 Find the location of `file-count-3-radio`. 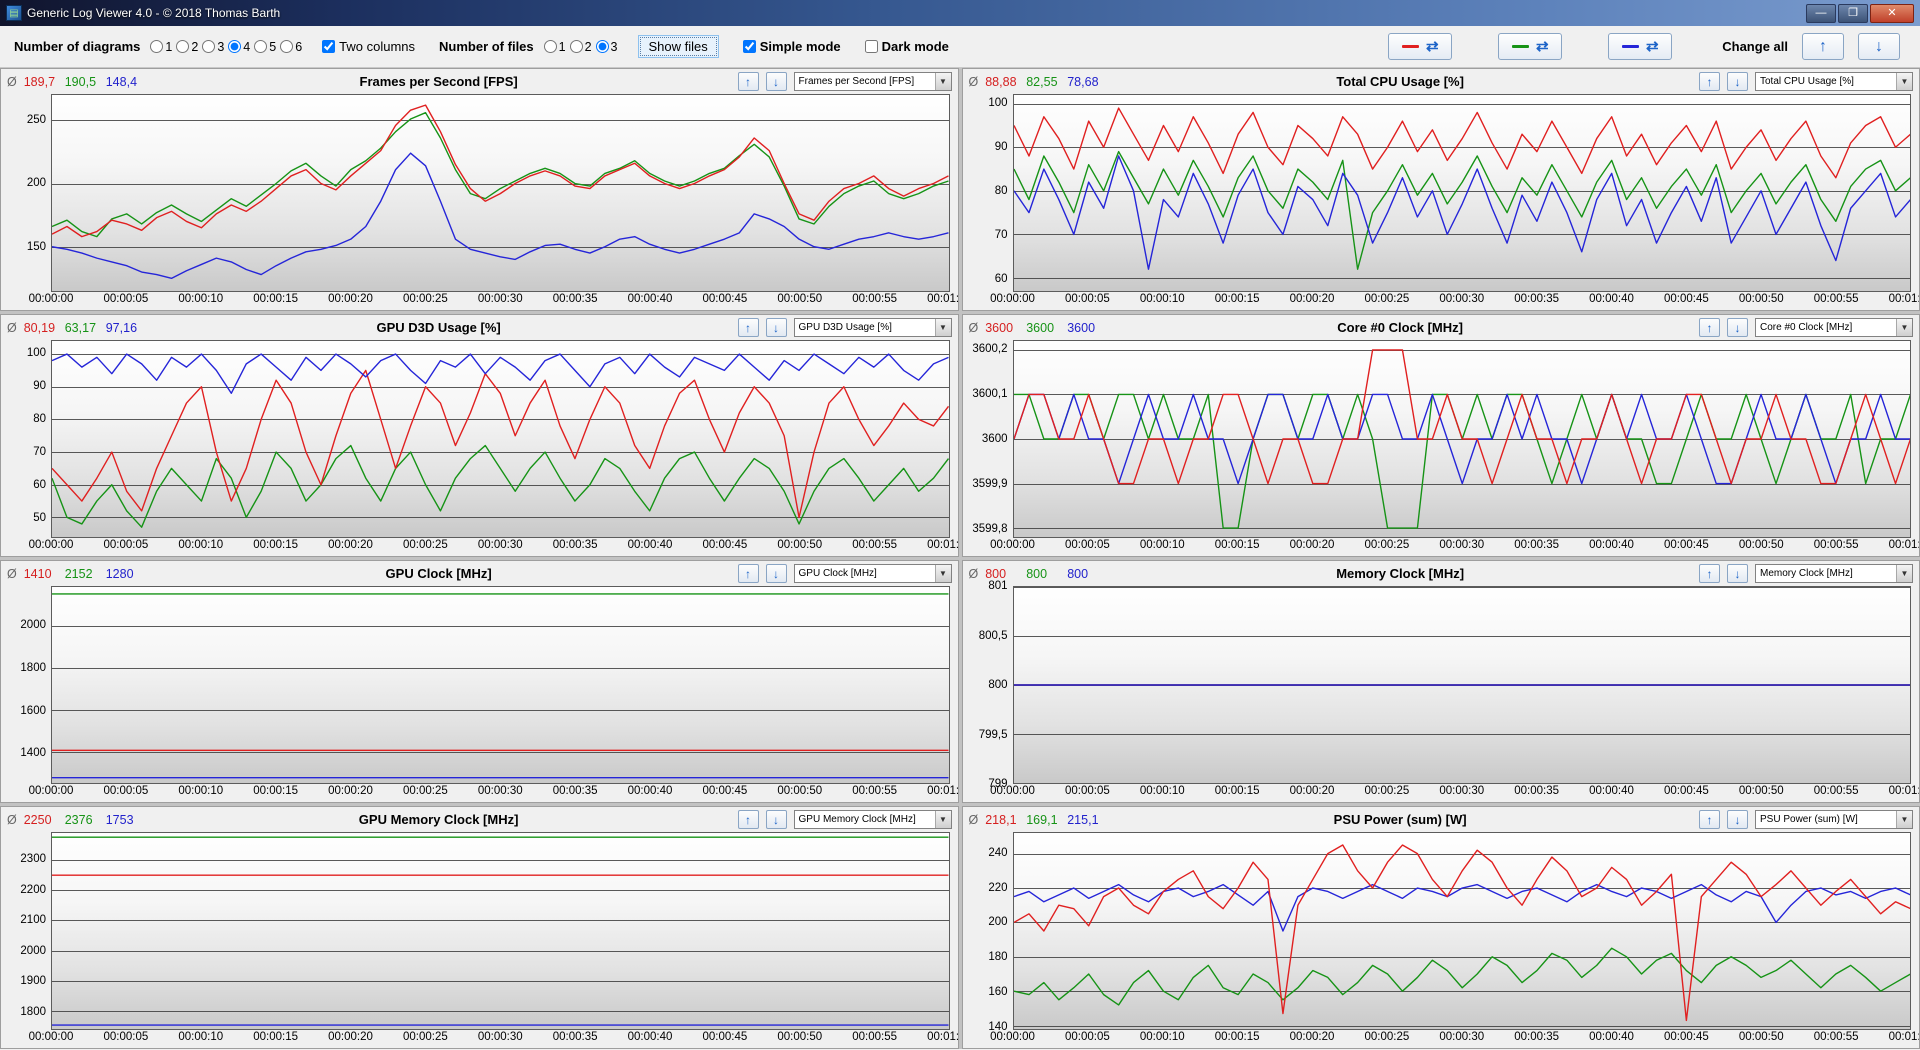

file-count-3-radio is located at coordinates (602, 46).